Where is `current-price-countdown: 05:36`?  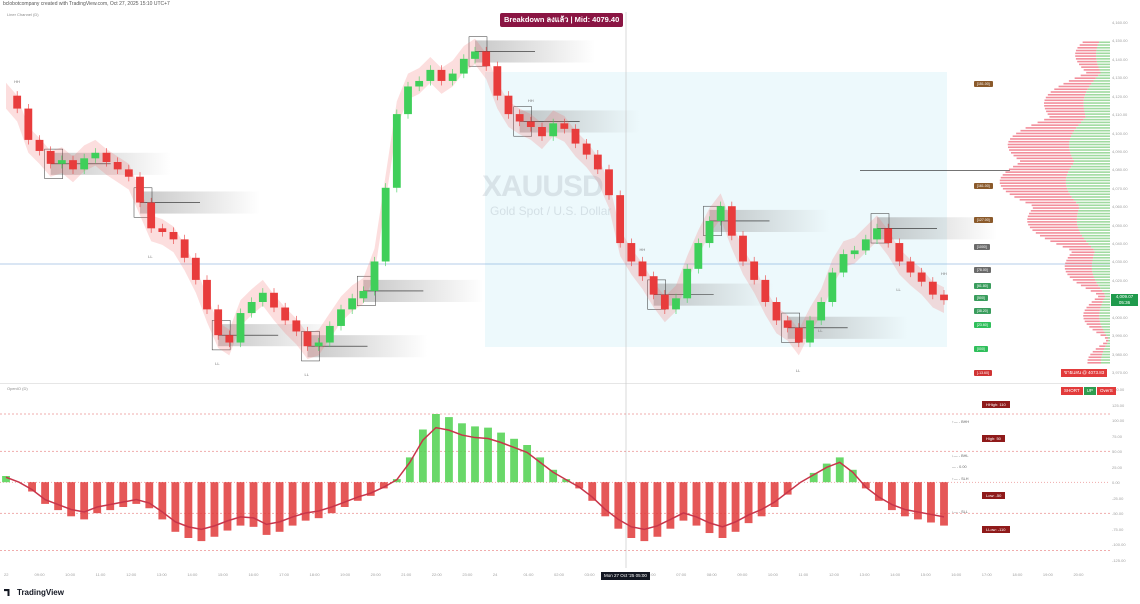 current-price-countdown: 05:36 is located at coordinates (1124, 302).